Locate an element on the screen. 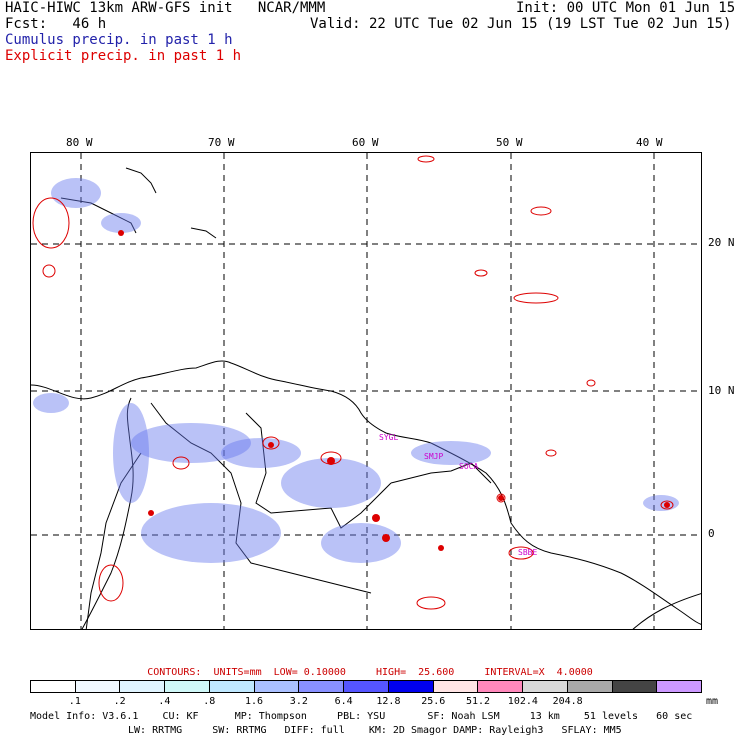  colorbar-label: 51.2 is located at coordinates (478, 701).